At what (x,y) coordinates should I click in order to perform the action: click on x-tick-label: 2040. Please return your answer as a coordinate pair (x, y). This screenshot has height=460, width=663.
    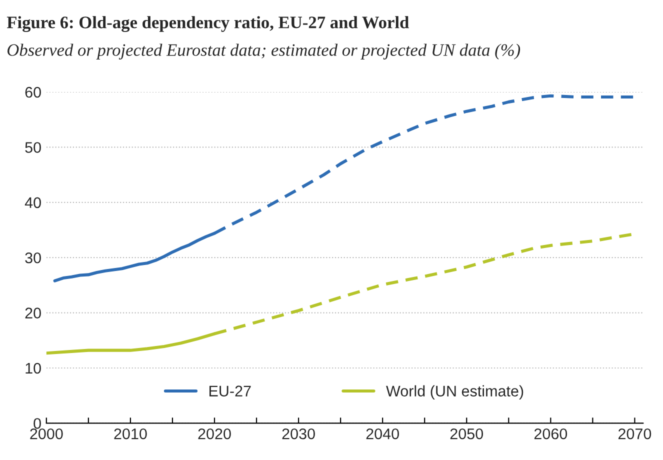
    Looking at the image, I should click on (382, 434).